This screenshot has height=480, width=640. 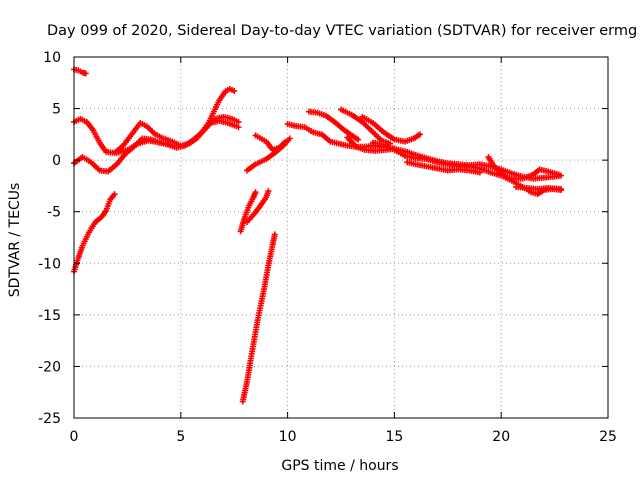 What do you see at coordinates (56, 161) in the screenshot?
I see `y-tick-label: 0` at bounding box center [56, 161].